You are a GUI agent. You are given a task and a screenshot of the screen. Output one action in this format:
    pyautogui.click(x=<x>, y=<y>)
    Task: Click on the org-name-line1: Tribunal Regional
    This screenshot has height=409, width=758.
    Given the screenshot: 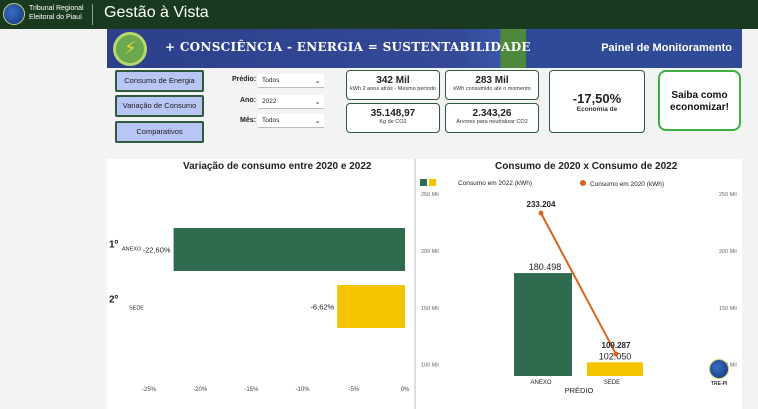 What is the action you would take?
    pyautogui.click(x=56, y=8)
    